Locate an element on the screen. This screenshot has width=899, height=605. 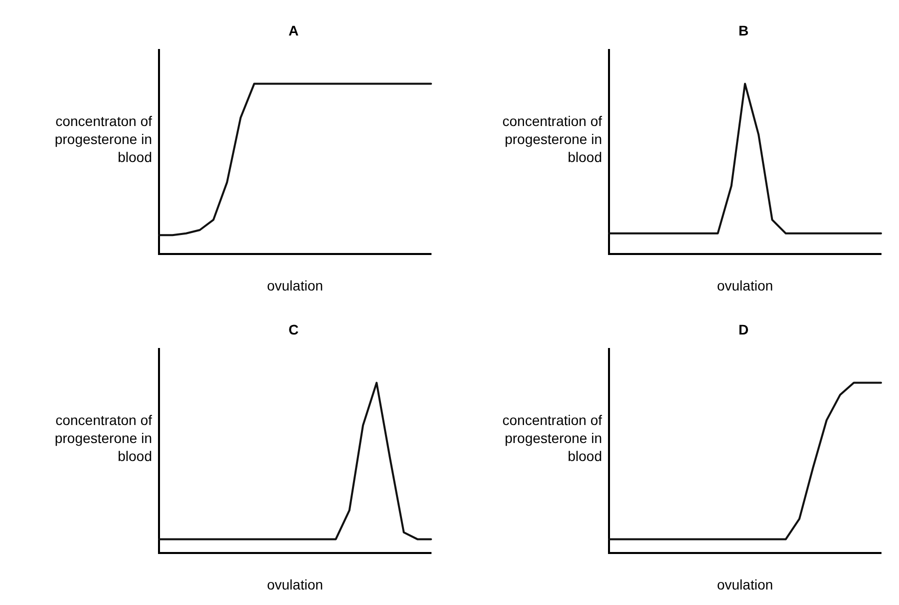
chart-title: A is located at coordinates (293, 30).